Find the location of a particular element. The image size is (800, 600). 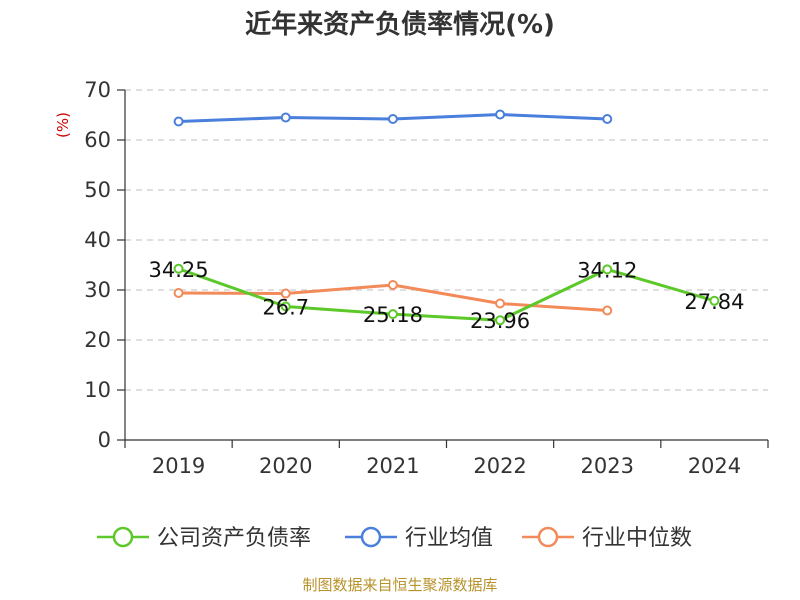

legend-item: 行业中位数 is located at coordinates (607, 538).